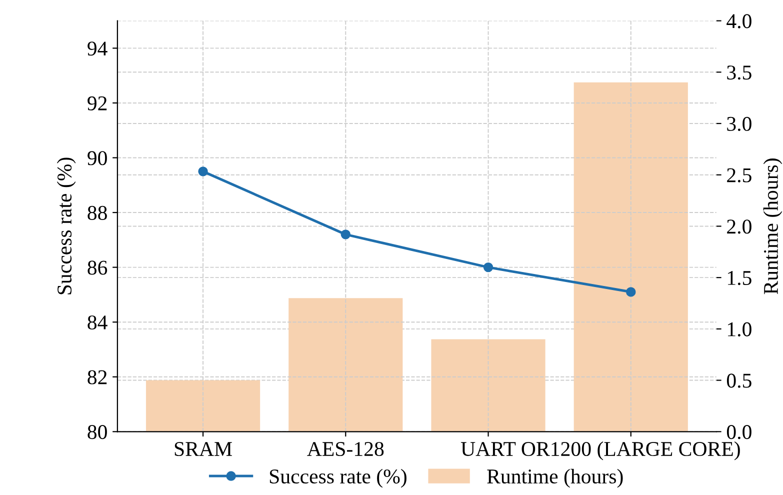 This screenshot has width=783, height=495. Describe the element at coordinates (97, 377) in the screenshot. I see `y-tick-label: 82` at that location.